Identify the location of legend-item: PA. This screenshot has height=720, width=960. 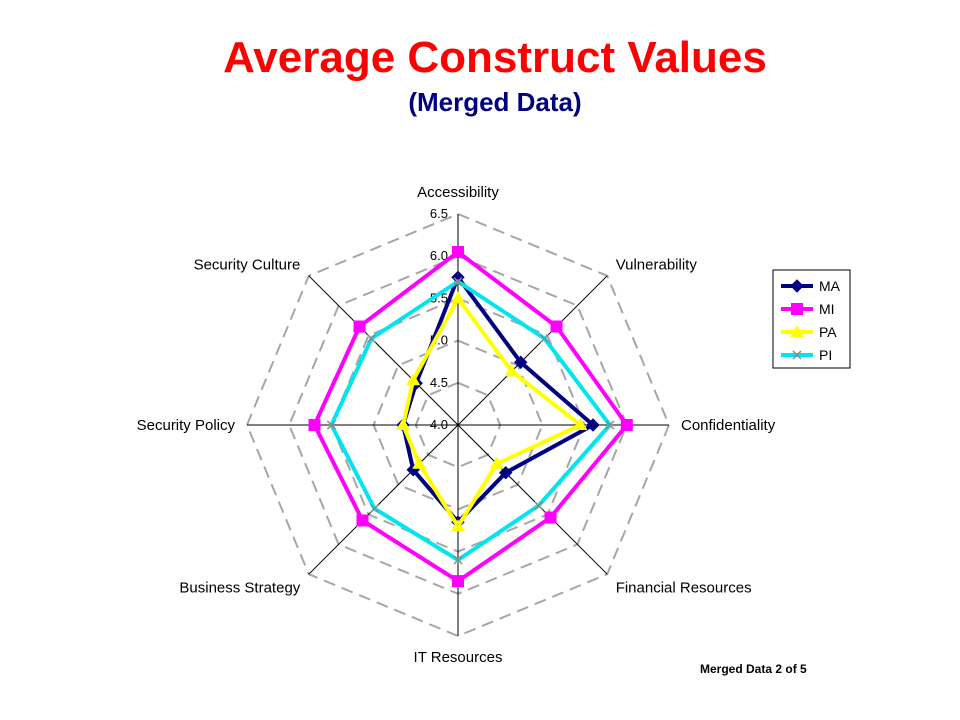
(809, 332).